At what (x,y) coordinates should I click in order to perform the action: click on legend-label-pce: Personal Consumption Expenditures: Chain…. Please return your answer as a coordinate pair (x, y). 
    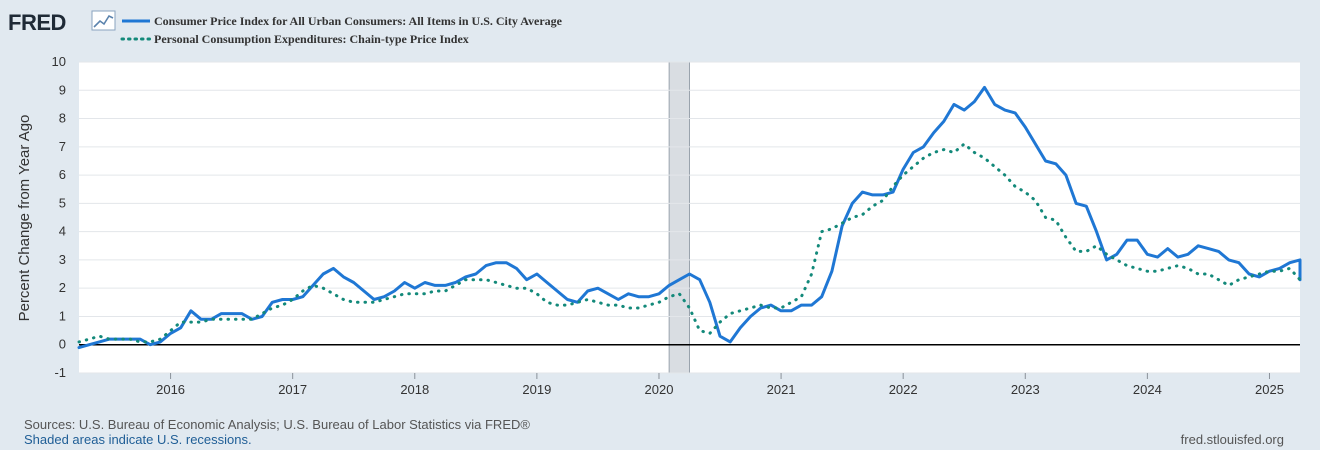
    Looking at the image, I should click on (311, 39).